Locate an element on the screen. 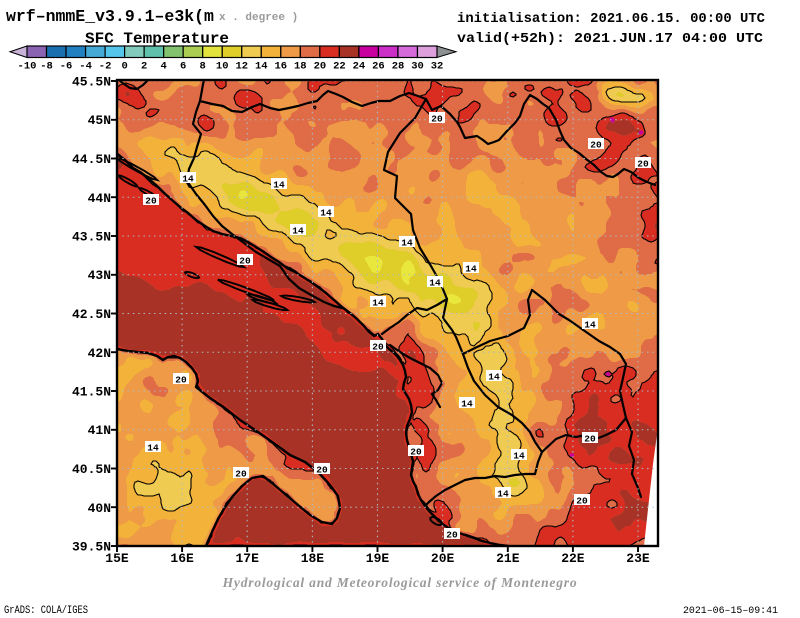 The width and height of the screenshot is (800, 618). svg-text: 15E is located at coordinates (117, 558).